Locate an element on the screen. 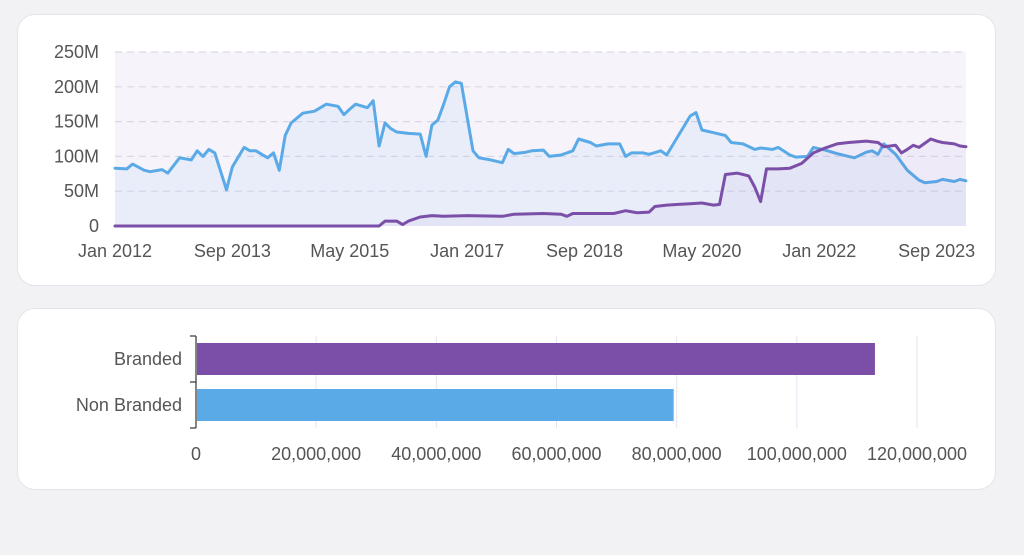 This screenshot has width=1024, height=555. x-tick-label: 120,000,000 is located at coordinates (917, 454).